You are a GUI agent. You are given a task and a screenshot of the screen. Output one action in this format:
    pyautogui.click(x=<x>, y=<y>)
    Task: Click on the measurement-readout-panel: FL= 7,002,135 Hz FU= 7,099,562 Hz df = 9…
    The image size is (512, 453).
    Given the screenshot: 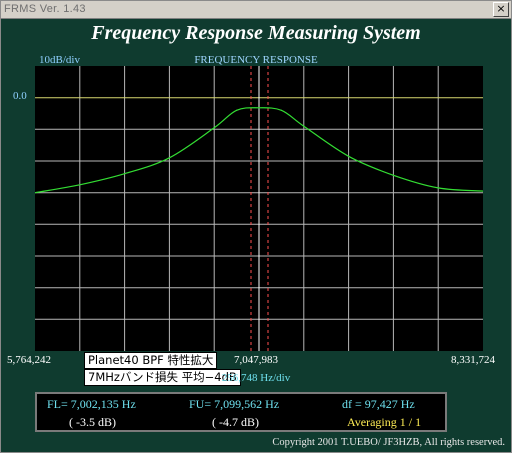 What is the action you would take?
    pyautogui.click(x=241, y=412)
    